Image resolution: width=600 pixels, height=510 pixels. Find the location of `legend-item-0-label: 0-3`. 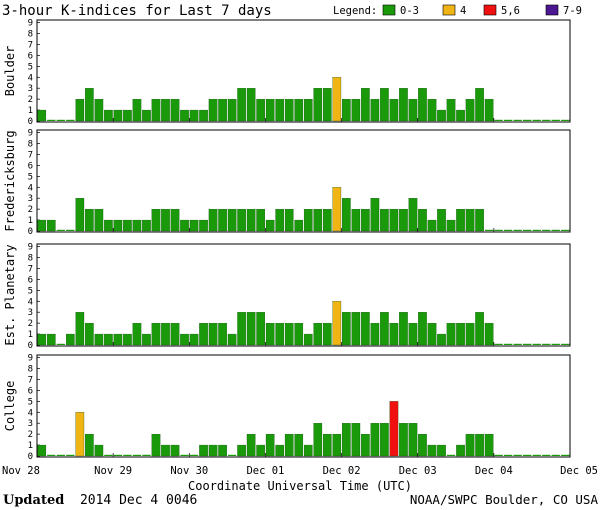

legend-item-0-label: 0-3 is located at coordinates (409, 11).